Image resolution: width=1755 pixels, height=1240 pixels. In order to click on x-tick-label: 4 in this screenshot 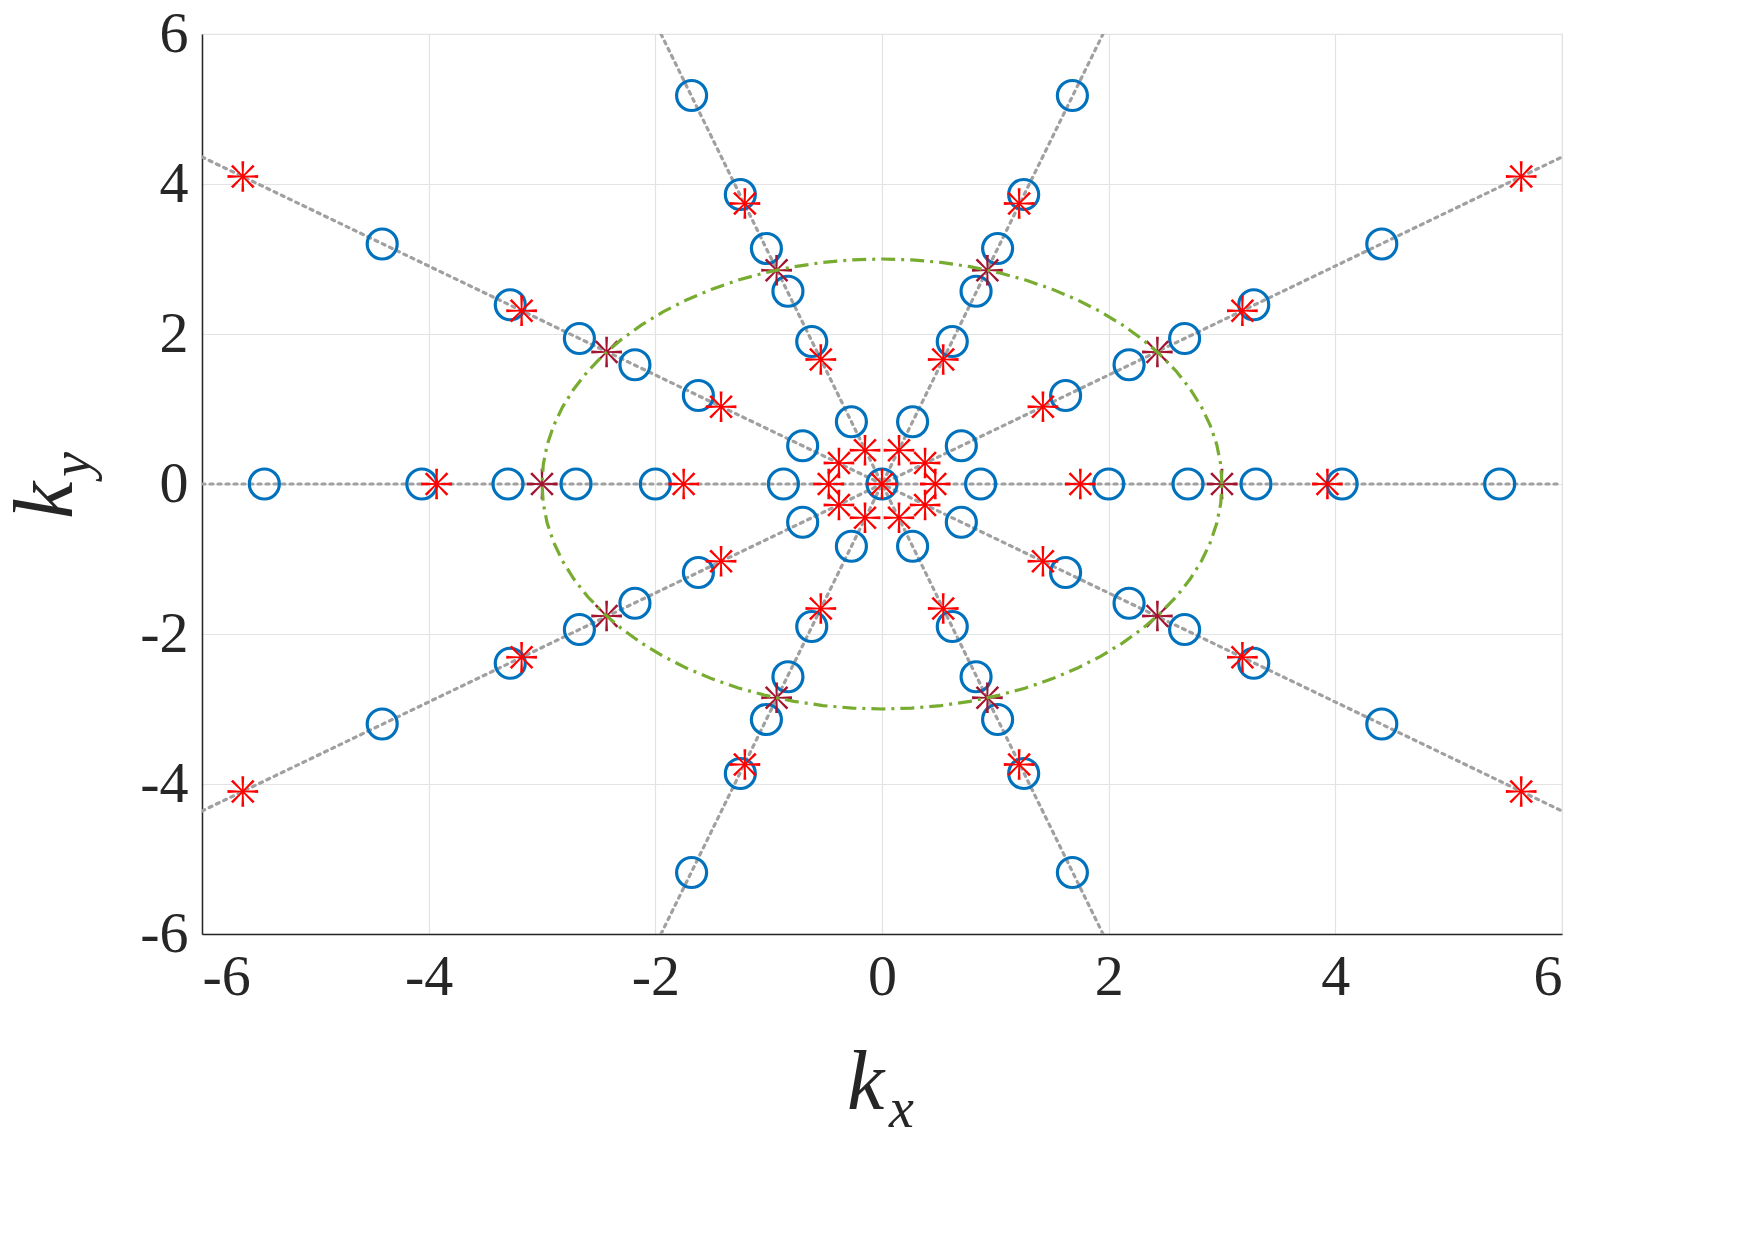, I will do `click(1336, 975)`.